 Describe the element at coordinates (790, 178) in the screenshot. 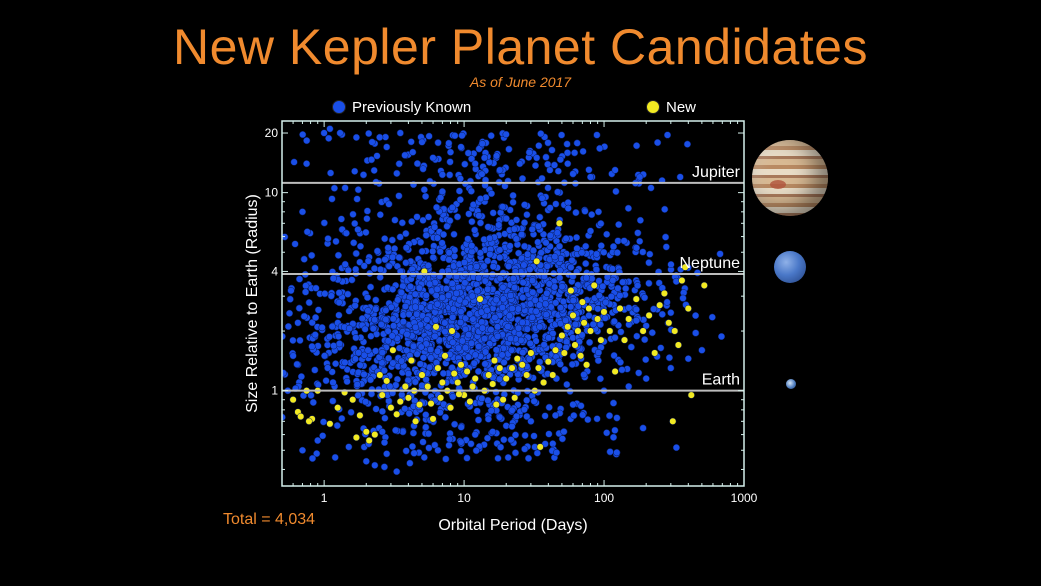

I see `jupiter-image` at that location.